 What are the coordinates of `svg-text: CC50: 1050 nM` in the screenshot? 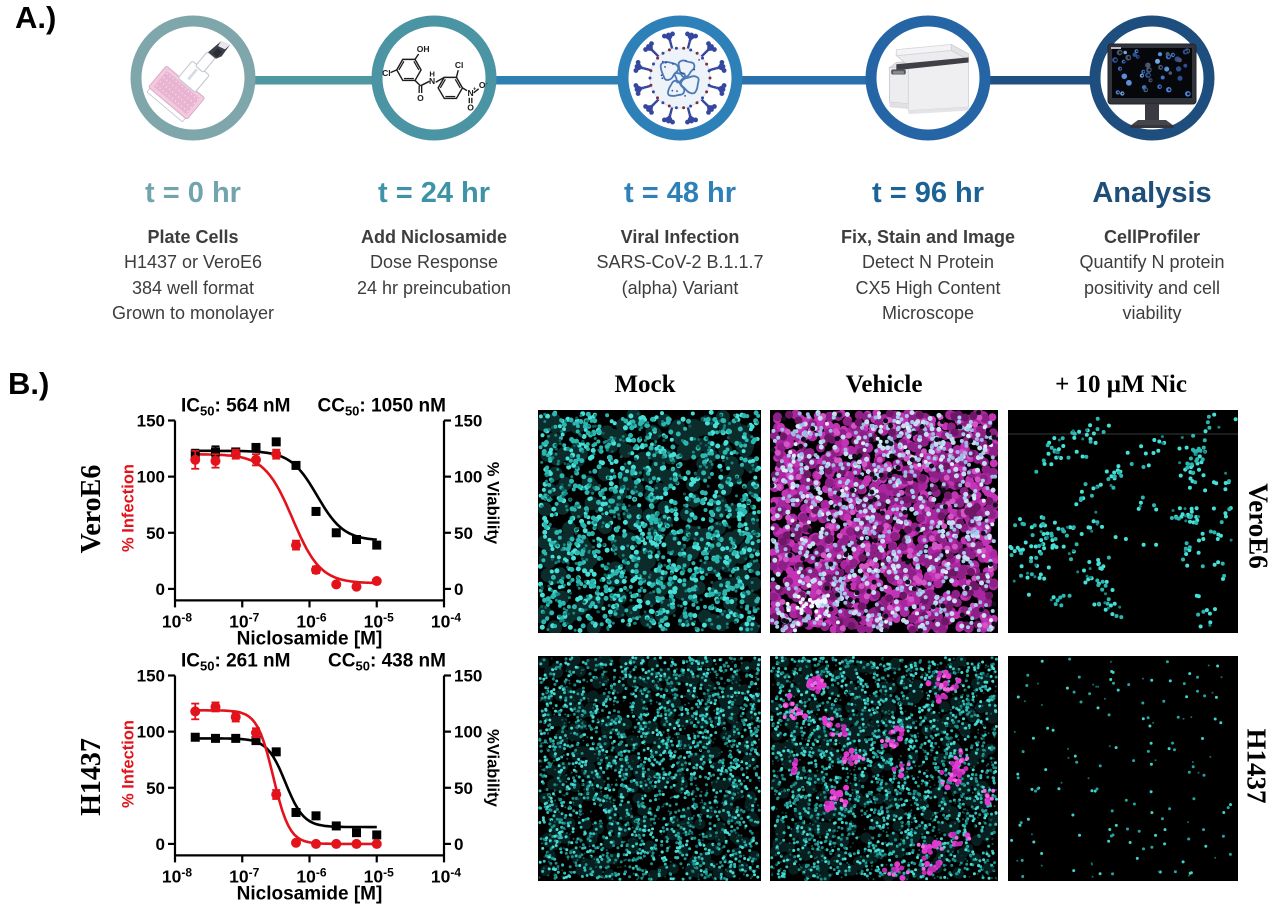 It's located at (381, 407).